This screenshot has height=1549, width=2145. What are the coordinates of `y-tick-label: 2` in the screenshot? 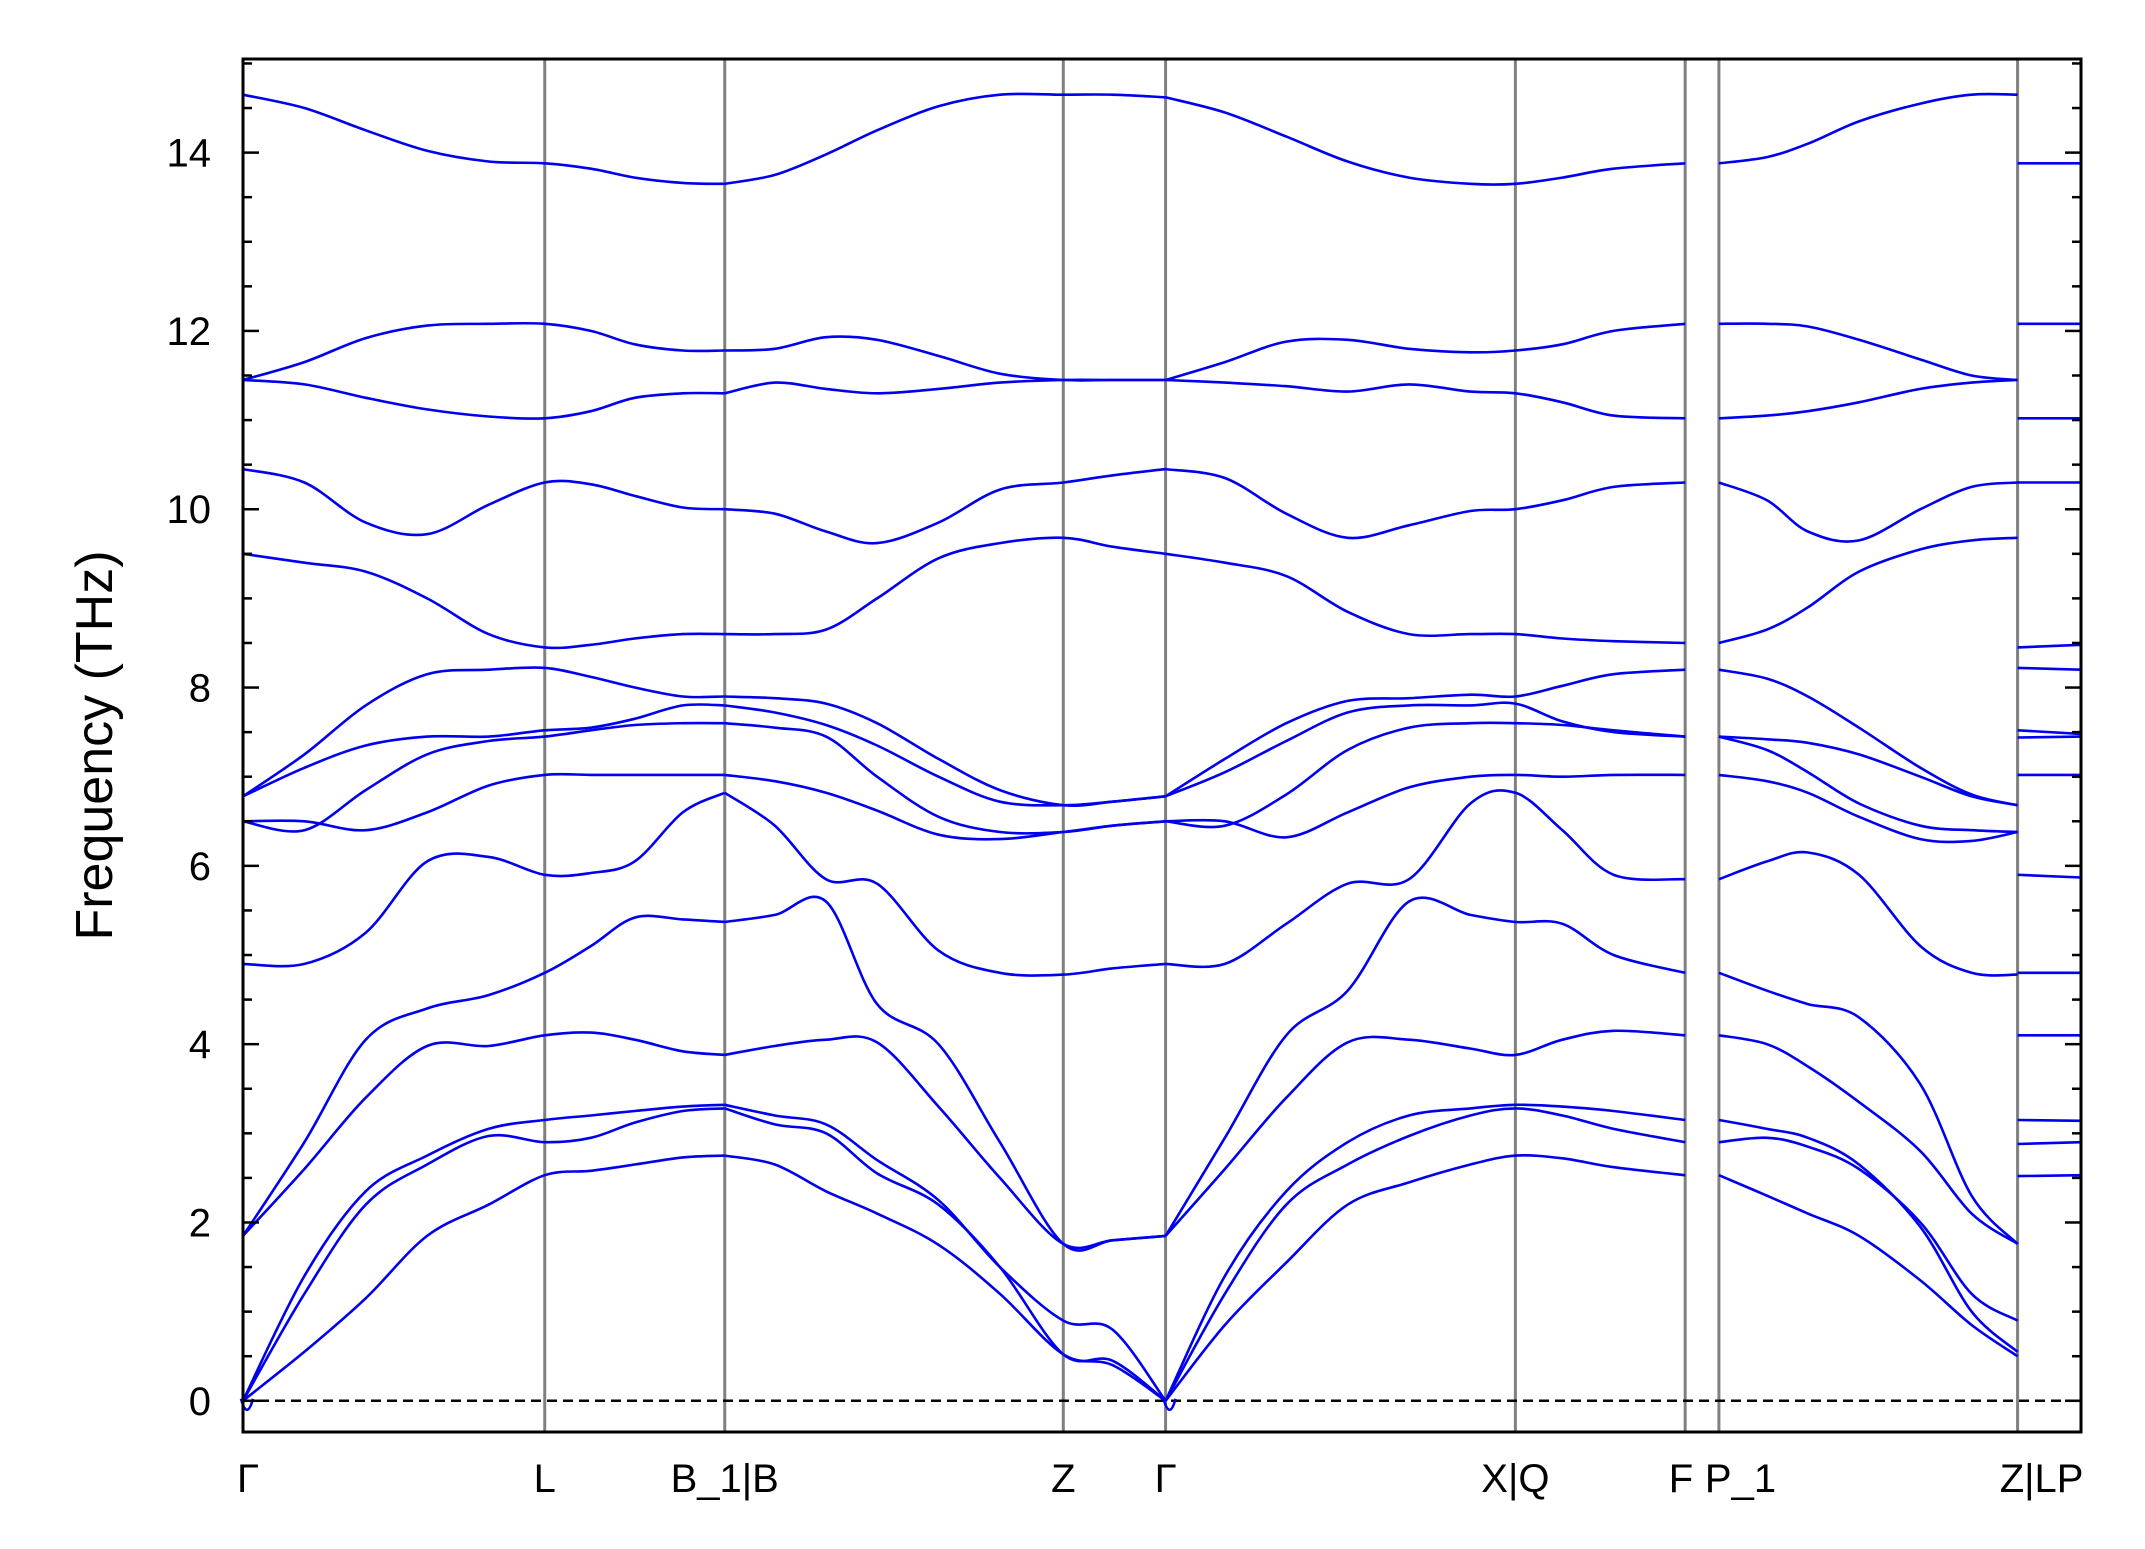 It's located at (200, 1223).